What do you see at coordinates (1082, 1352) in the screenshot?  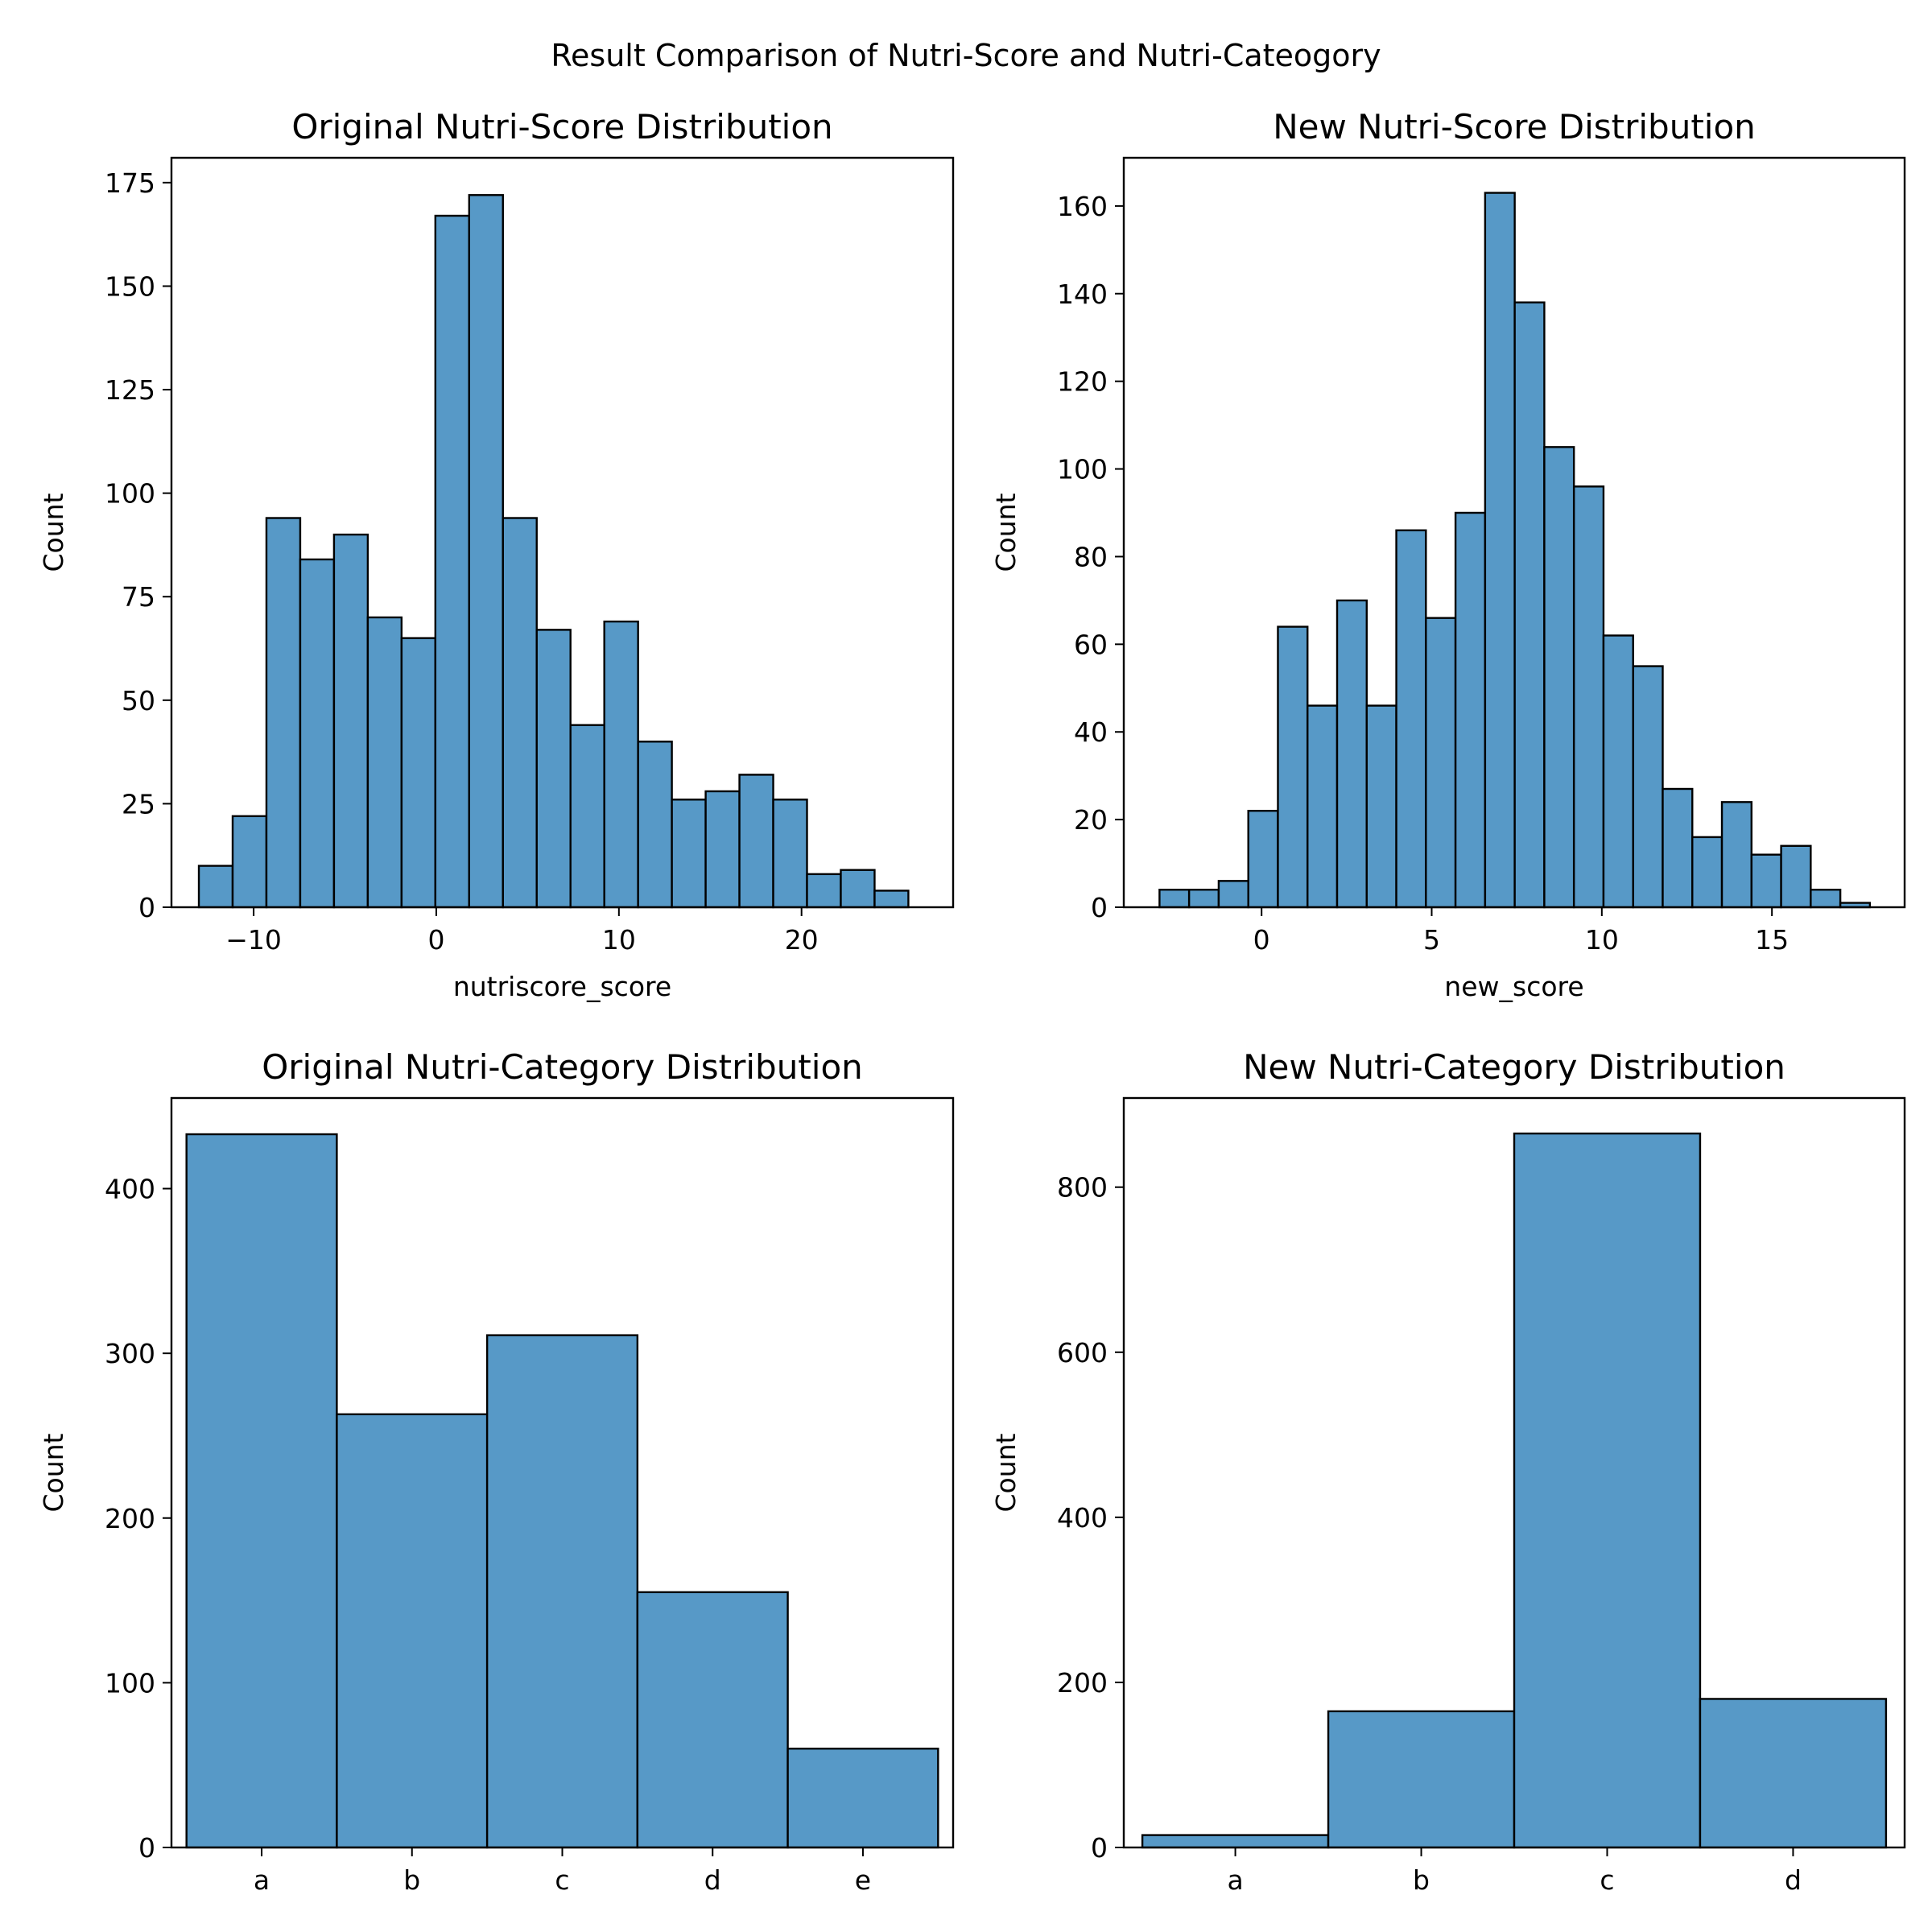 I see `y-tick-label: 600` at bounding box center [1082, 1352].